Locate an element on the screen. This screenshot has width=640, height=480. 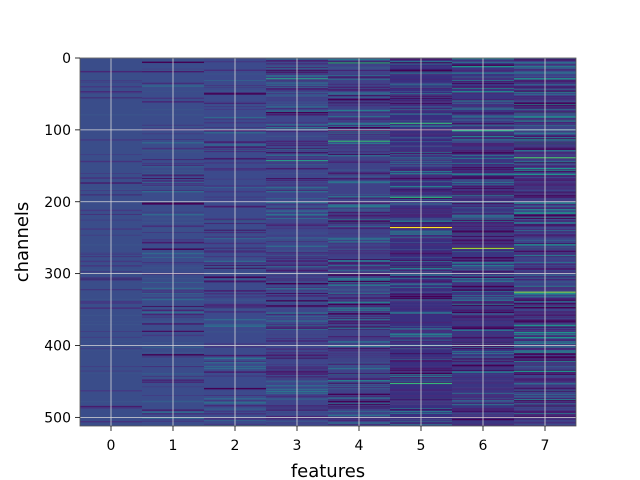
y-axis-ticks: 0 100 200 300 400 500 is located at coordinates (62, 238).